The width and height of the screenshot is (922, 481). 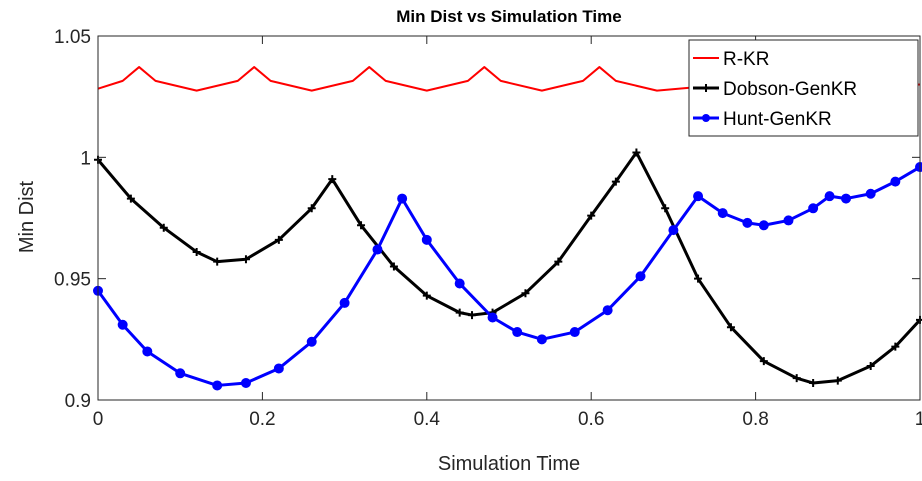 What do you see at coordinates (72, 280) in the screenshot?
I see `y-tick-label: 0.95` at bounding box center [72, 280].